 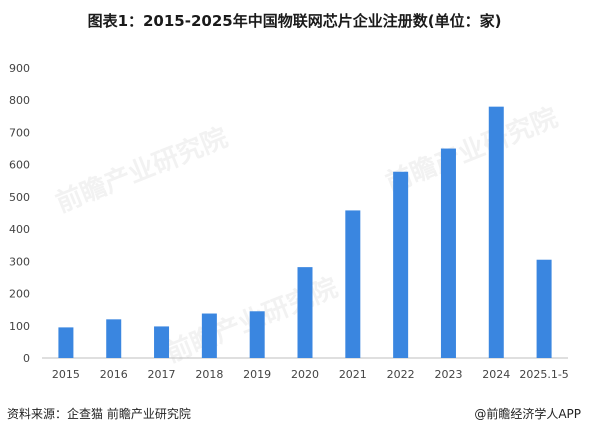 What do you see at coordinates (66, 374) in the screenshot?
I see `x-tick-label: 2015` at bounding box center [66, 374].